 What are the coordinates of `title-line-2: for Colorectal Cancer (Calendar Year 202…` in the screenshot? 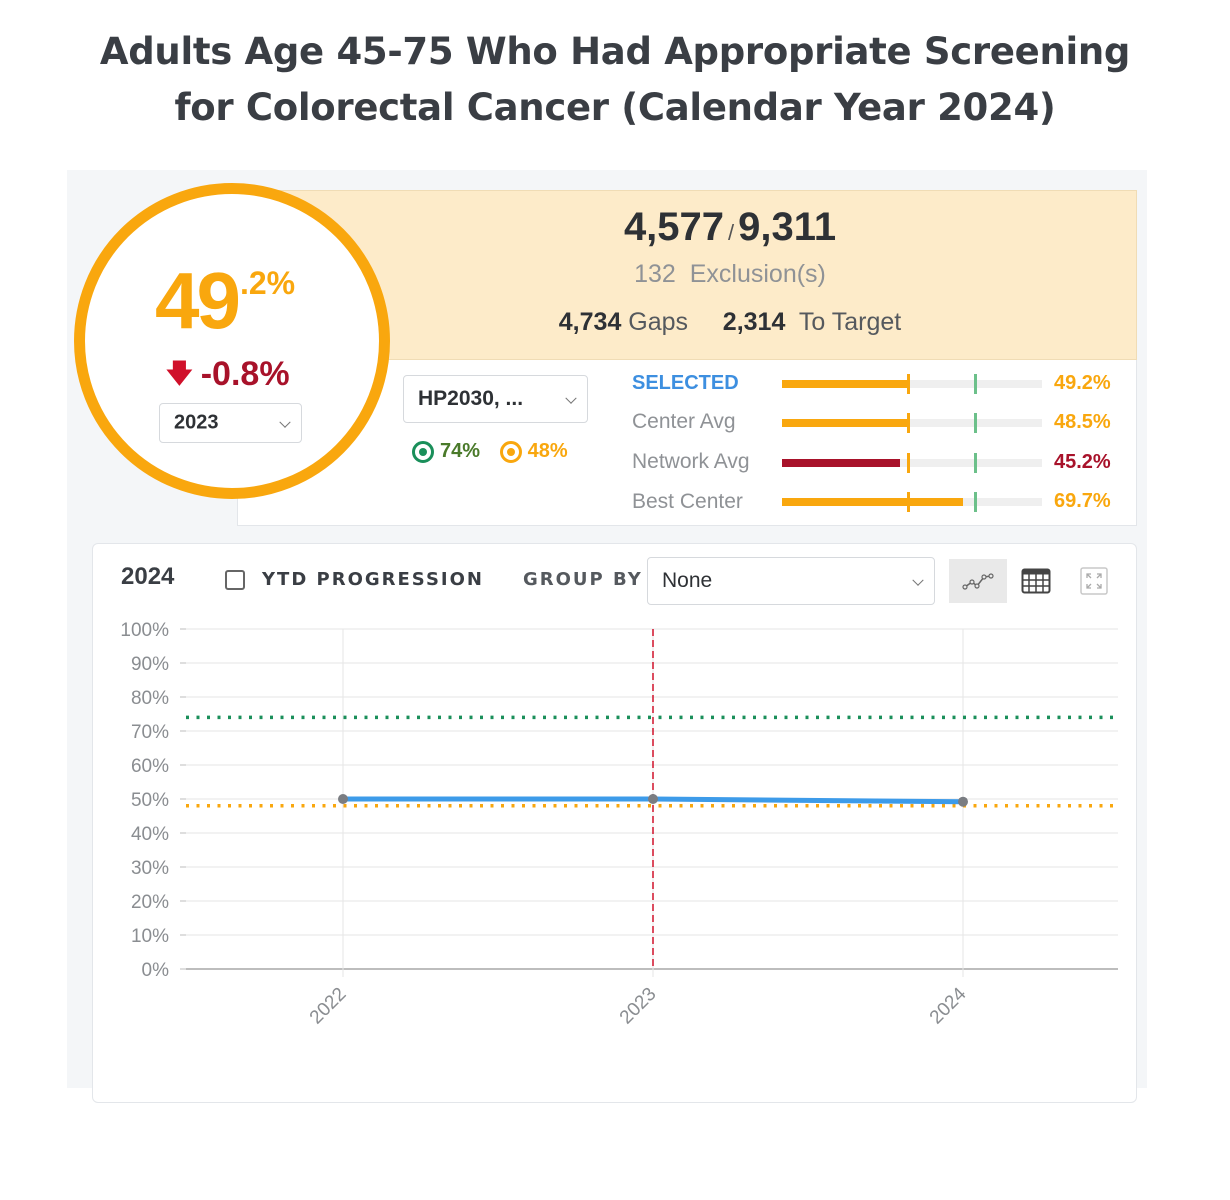 It's located at (615, 107).